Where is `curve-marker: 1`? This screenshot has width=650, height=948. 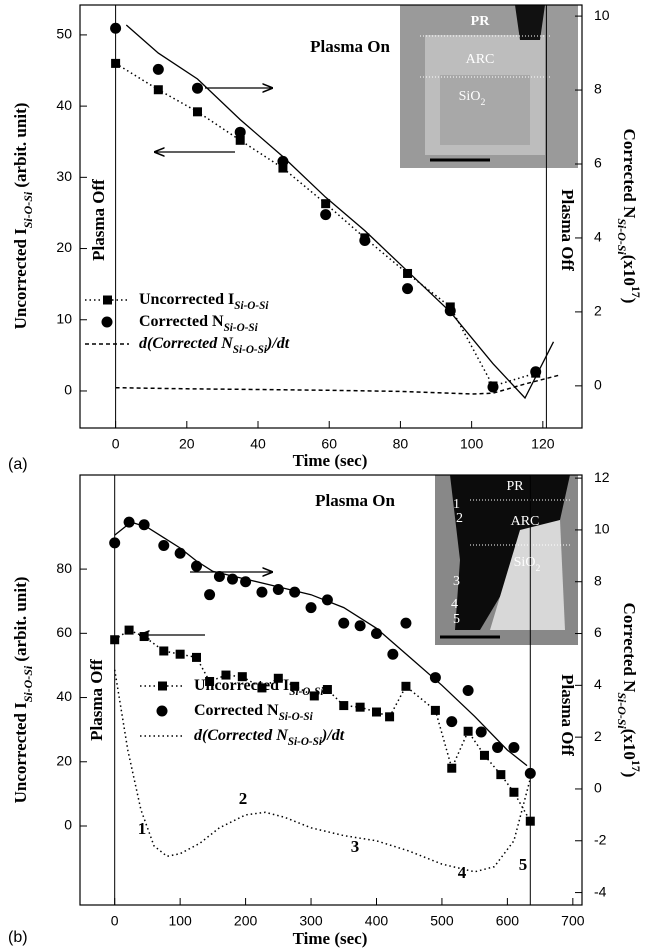 curve-marker: 1 is located at coordinates (142, 828).